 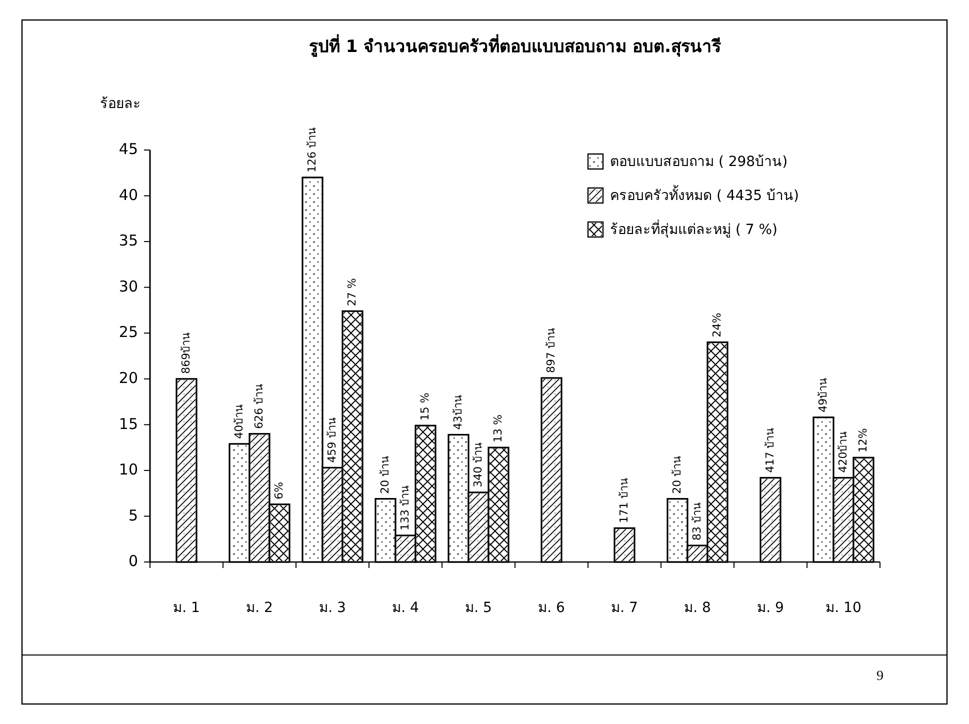 What do you see at coordinates (133, 561) in the screenshot?
I see `y-tick-label: 0` at bounding box center [133, 561].